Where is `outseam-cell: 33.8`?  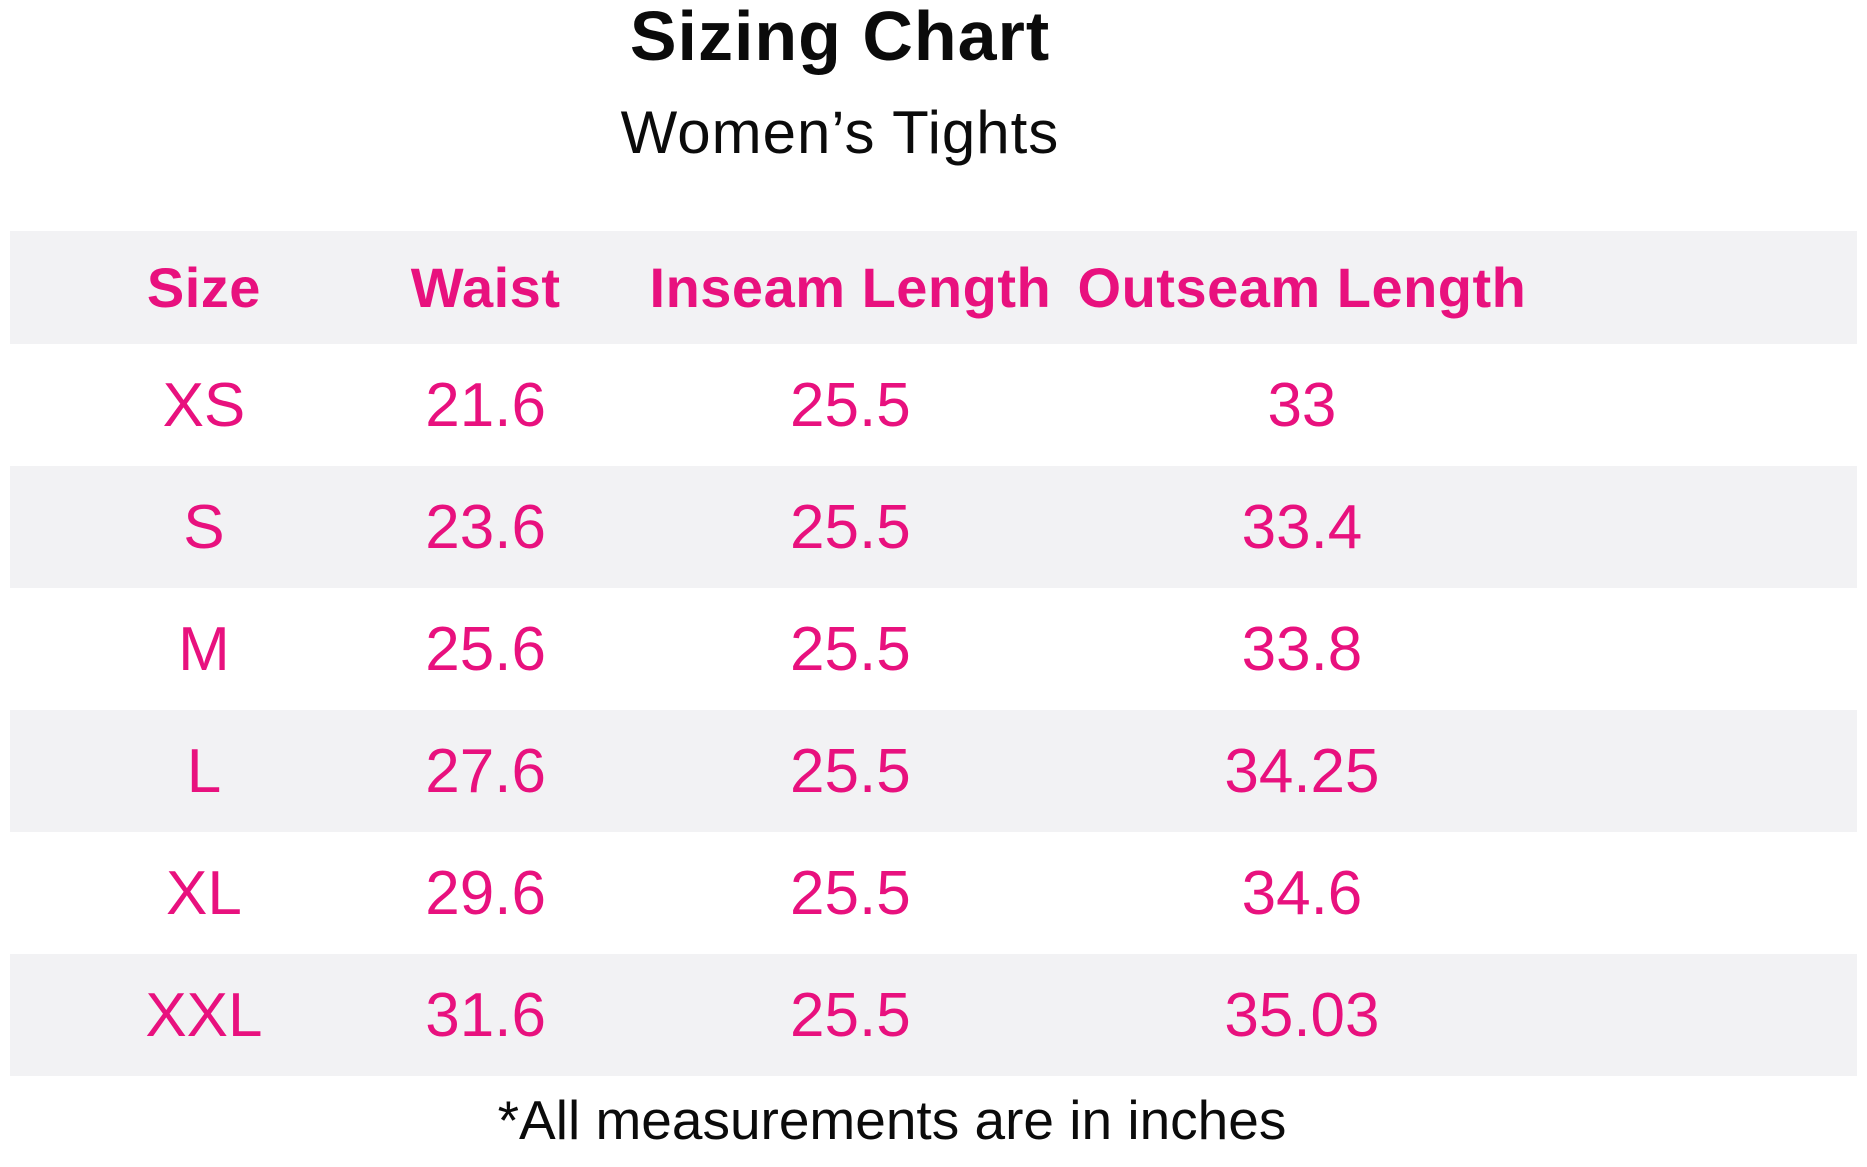 outseam-cell: 33.8 is located at coordinates (1302, 649).